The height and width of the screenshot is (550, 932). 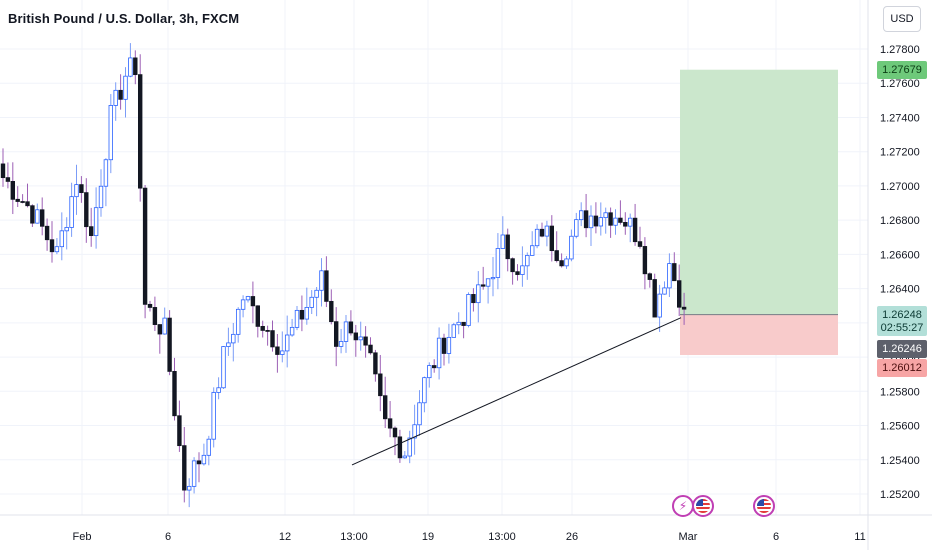 What do you see at coordinates (900, 153) in the screenshot?
I see `y-tick-label: 1.27200` at bounding box center [900, 153].